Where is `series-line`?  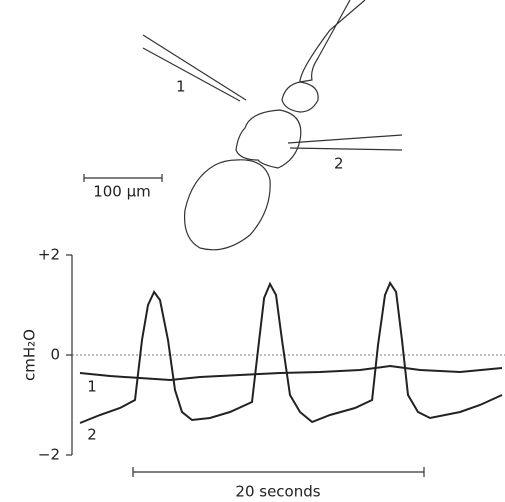 series-line is located at coordinates (291, 373).